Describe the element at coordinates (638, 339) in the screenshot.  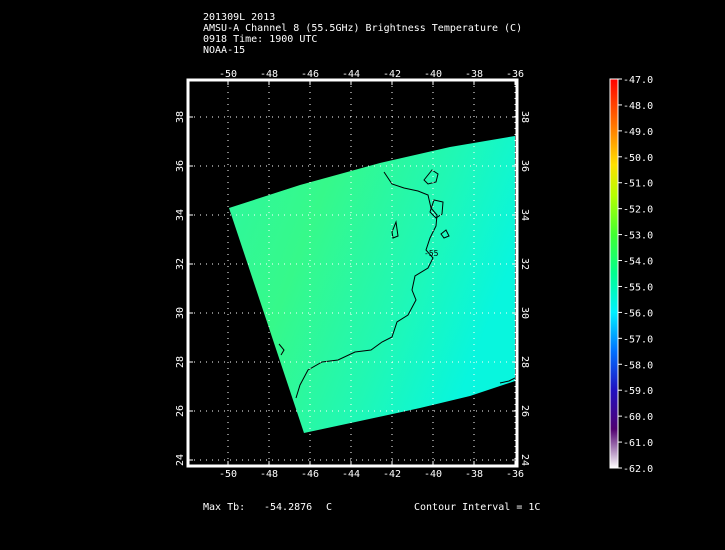
I see `colorbar-label: -57.0` at that location.